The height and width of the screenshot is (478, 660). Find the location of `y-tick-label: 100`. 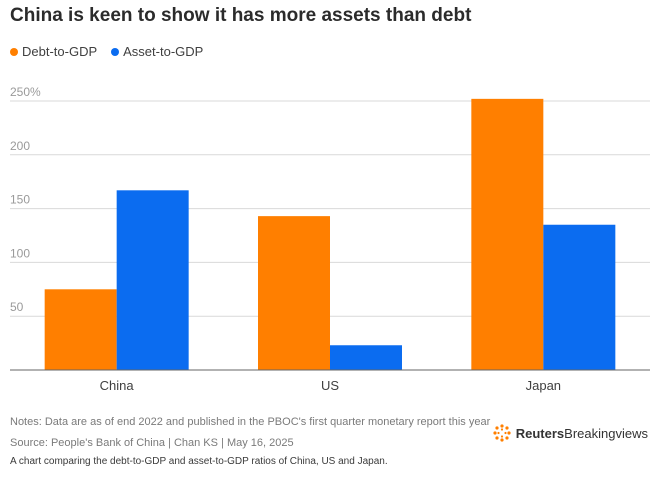

y-tick-label: 100 is located at coordinates (20, 253).